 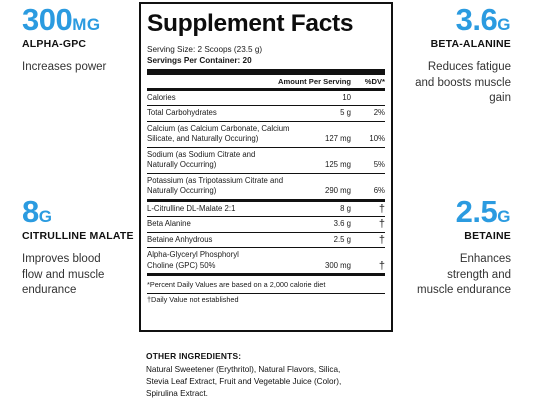 What do you see at coordinates (191, 208) in the screenshot?
I see `nutrient-name: L-Citrulline DL-Malate 2:1` at bounding box center [191, 208].